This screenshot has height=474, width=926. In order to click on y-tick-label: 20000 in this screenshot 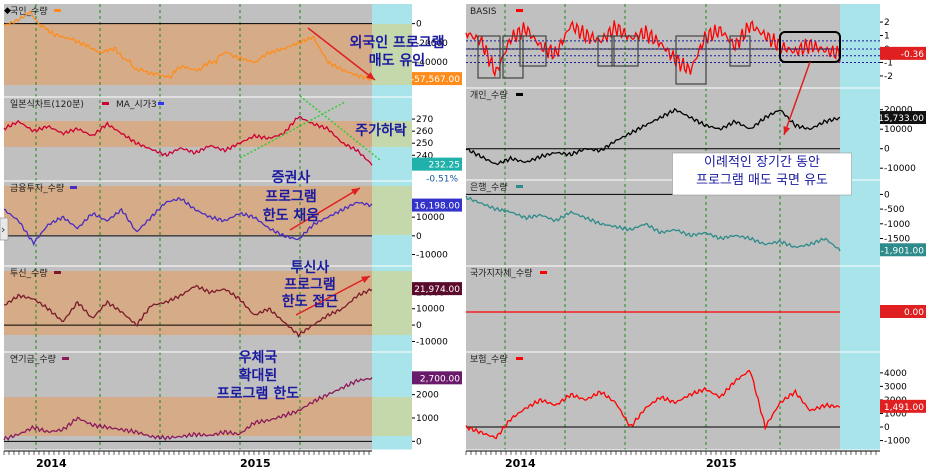, I will do `click(898, 111)`.